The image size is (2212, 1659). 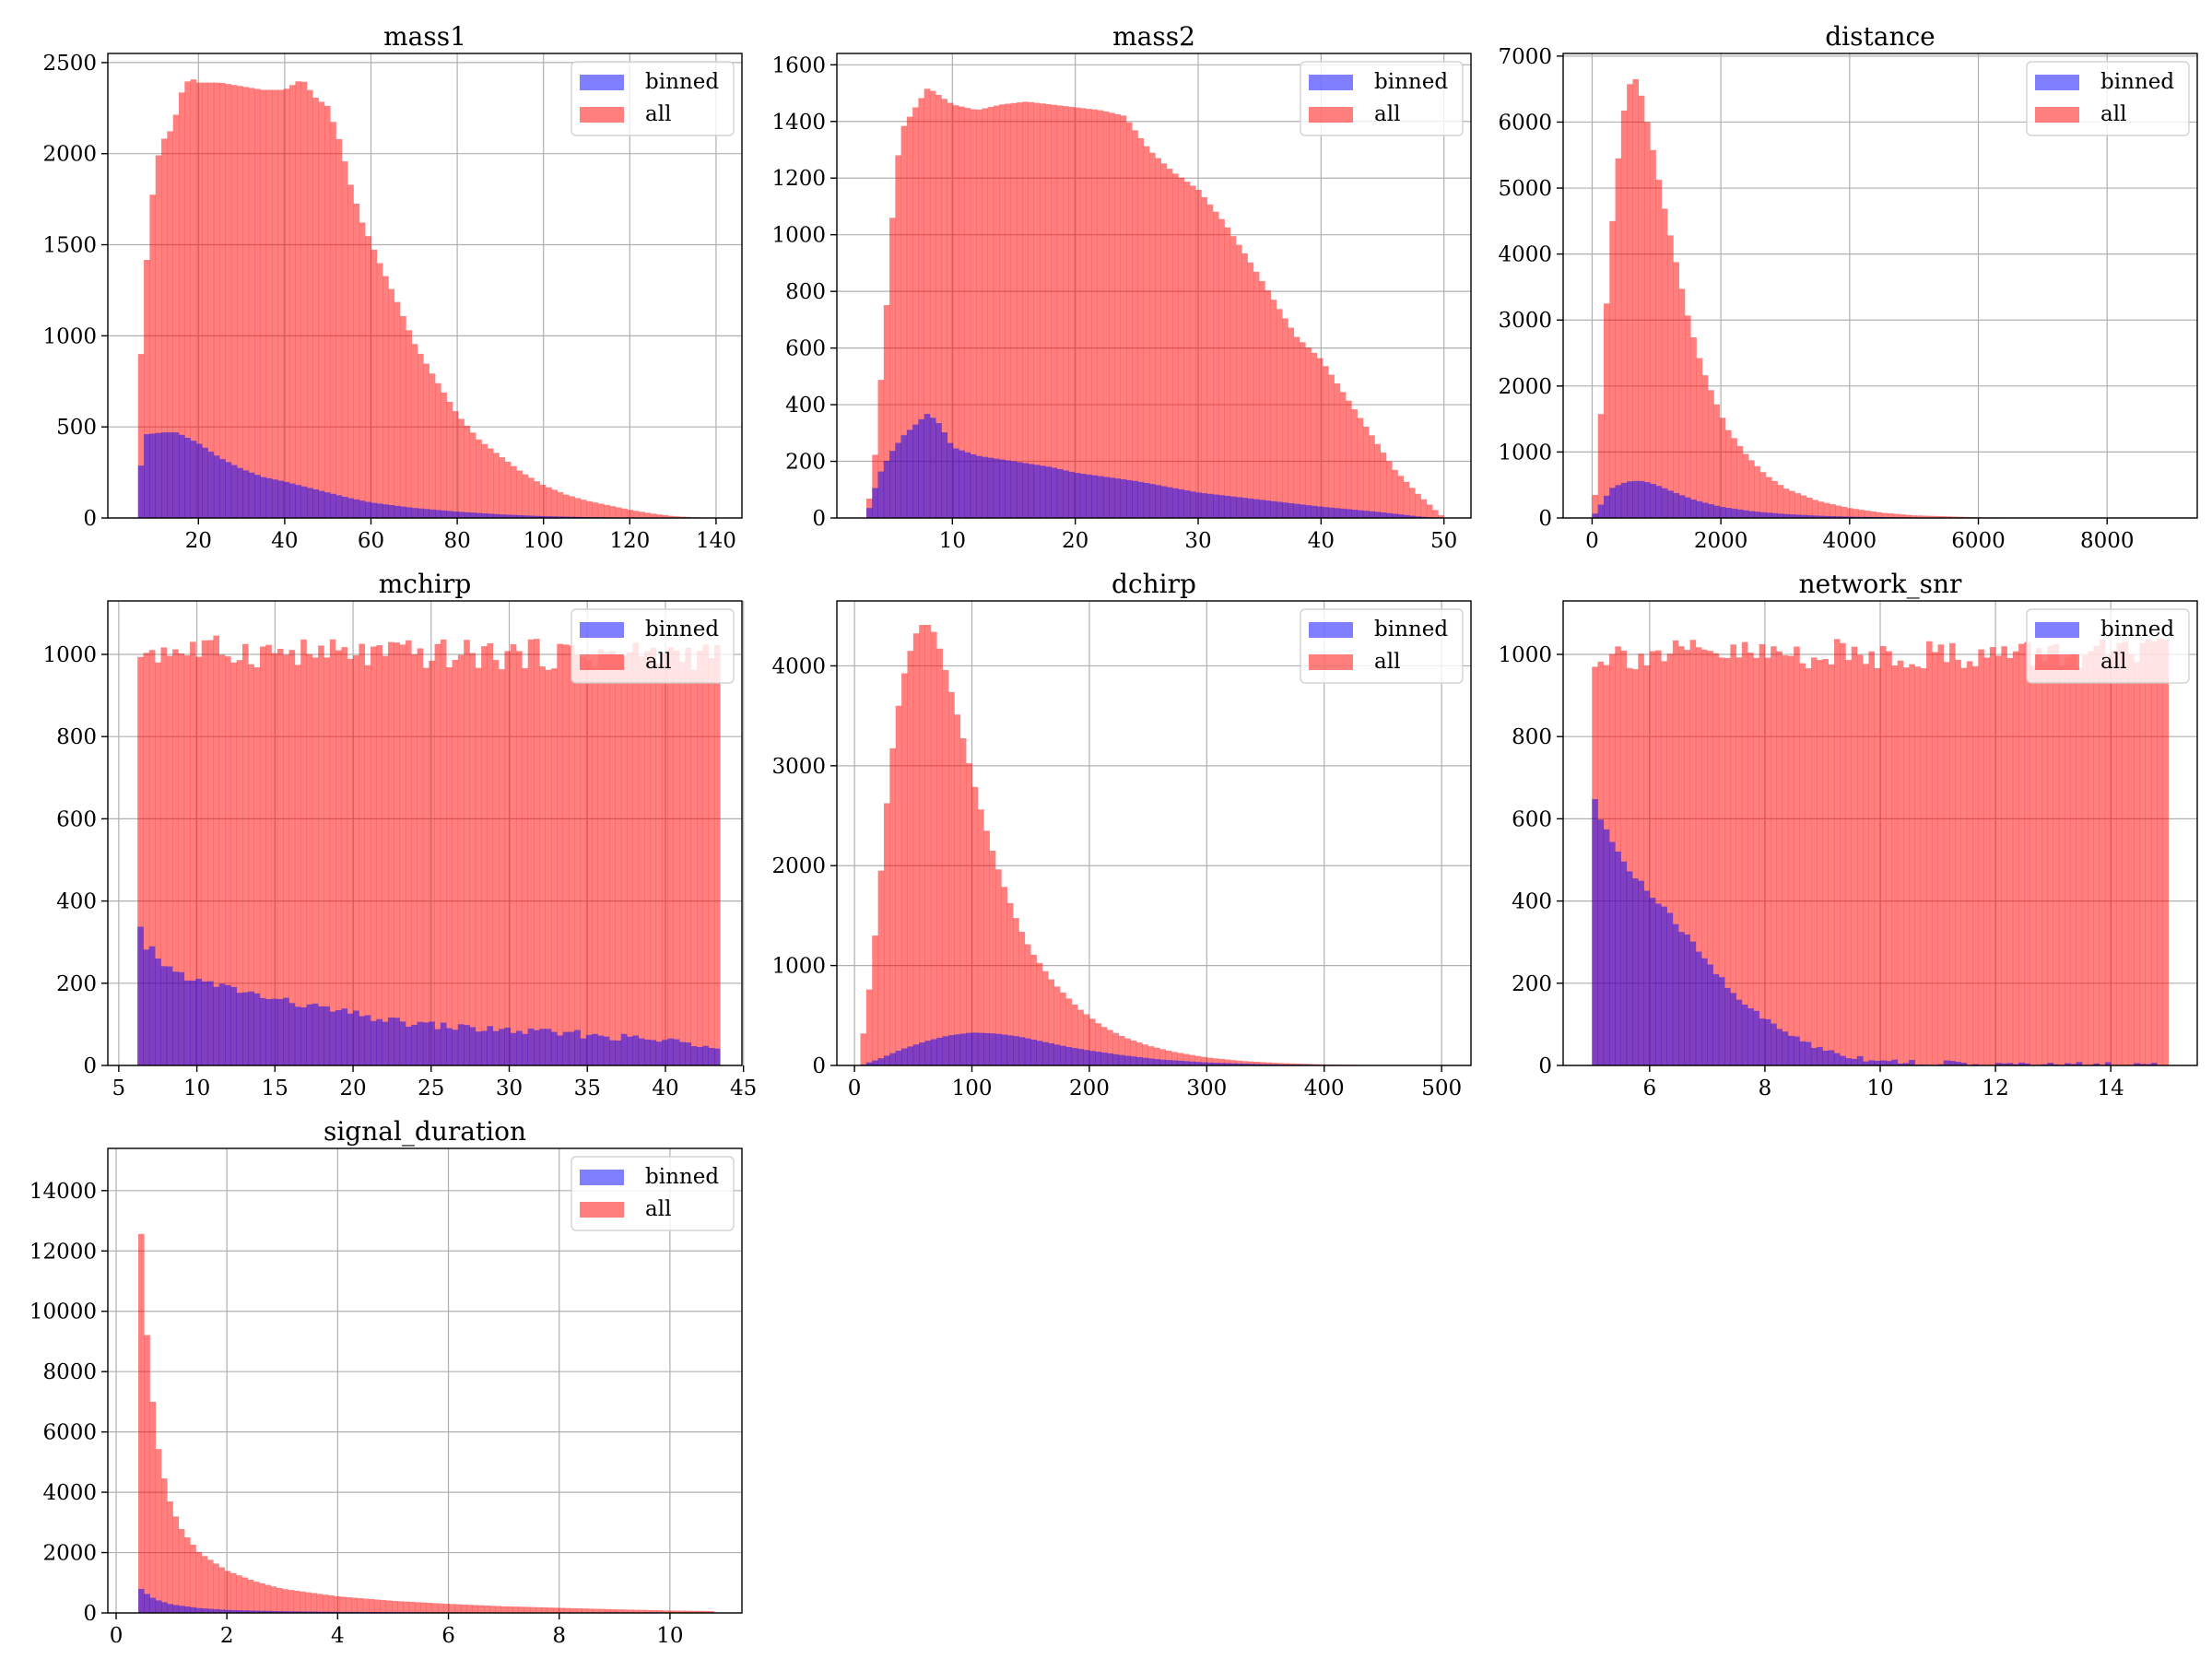 I want to click on y-tick-label: 5000, so click(x=1525, y=189).